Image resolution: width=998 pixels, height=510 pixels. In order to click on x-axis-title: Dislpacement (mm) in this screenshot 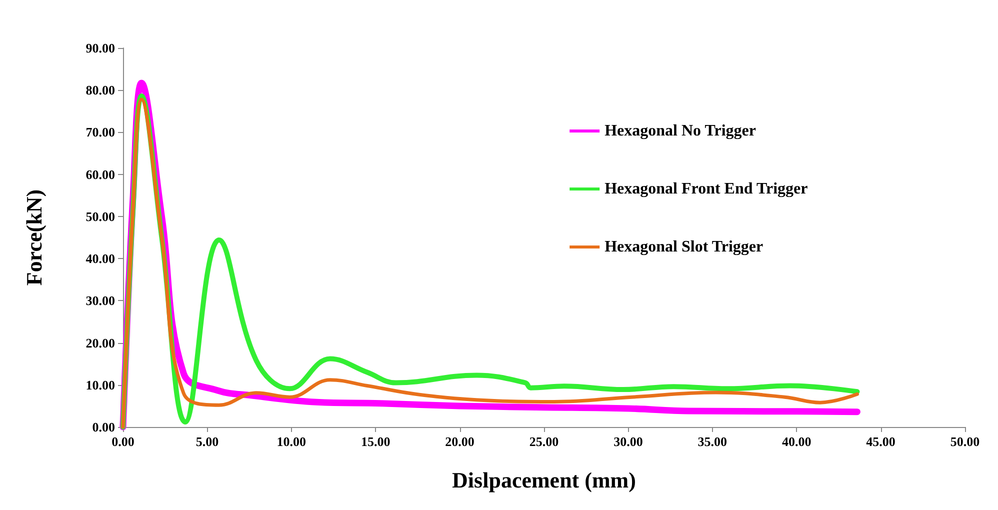, I will do `click(544, 480)`.